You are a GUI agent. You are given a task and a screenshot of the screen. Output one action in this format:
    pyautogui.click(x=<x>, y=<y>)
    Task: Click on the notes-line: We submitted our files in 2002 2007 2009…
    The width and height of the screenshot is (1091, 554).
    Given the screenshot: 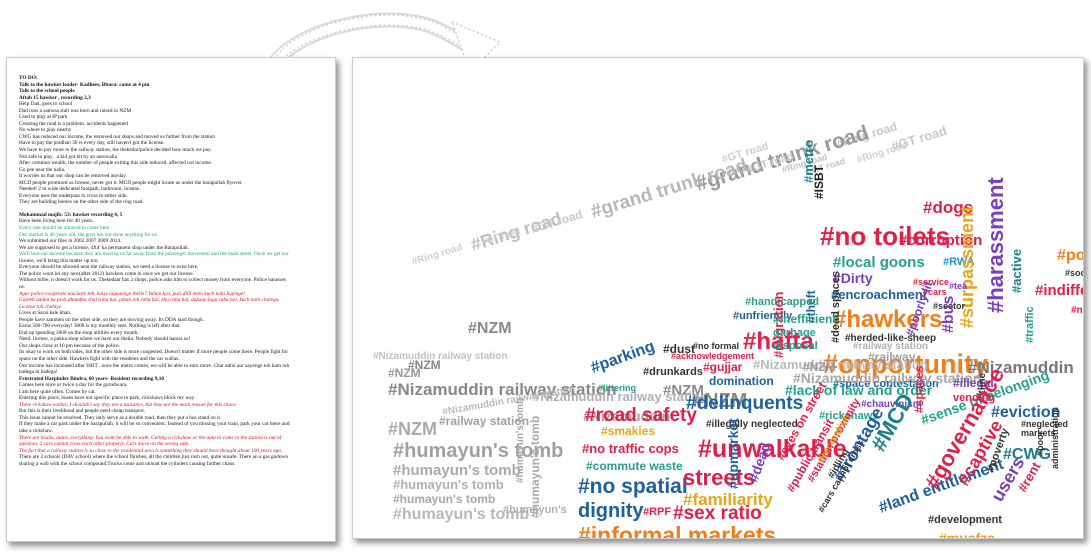 What is the action you would take?
    pyautogui.click(x=70, y=241)
    